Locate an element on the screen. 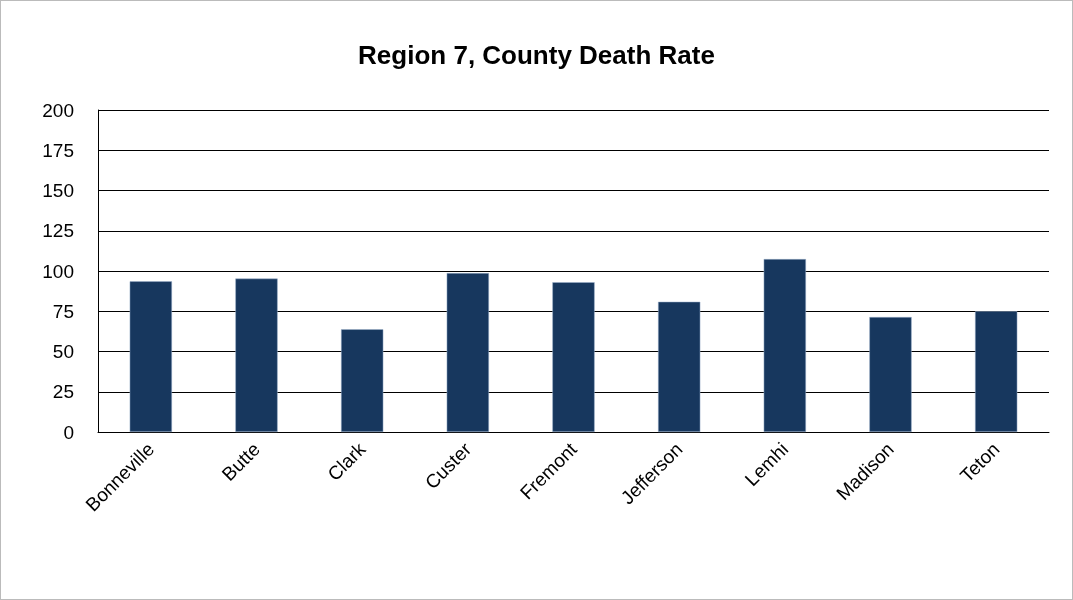 This screenshot has width=1073, height=600. chart-title: Region 7, County Death Rate is located at coordinates (536, 55).